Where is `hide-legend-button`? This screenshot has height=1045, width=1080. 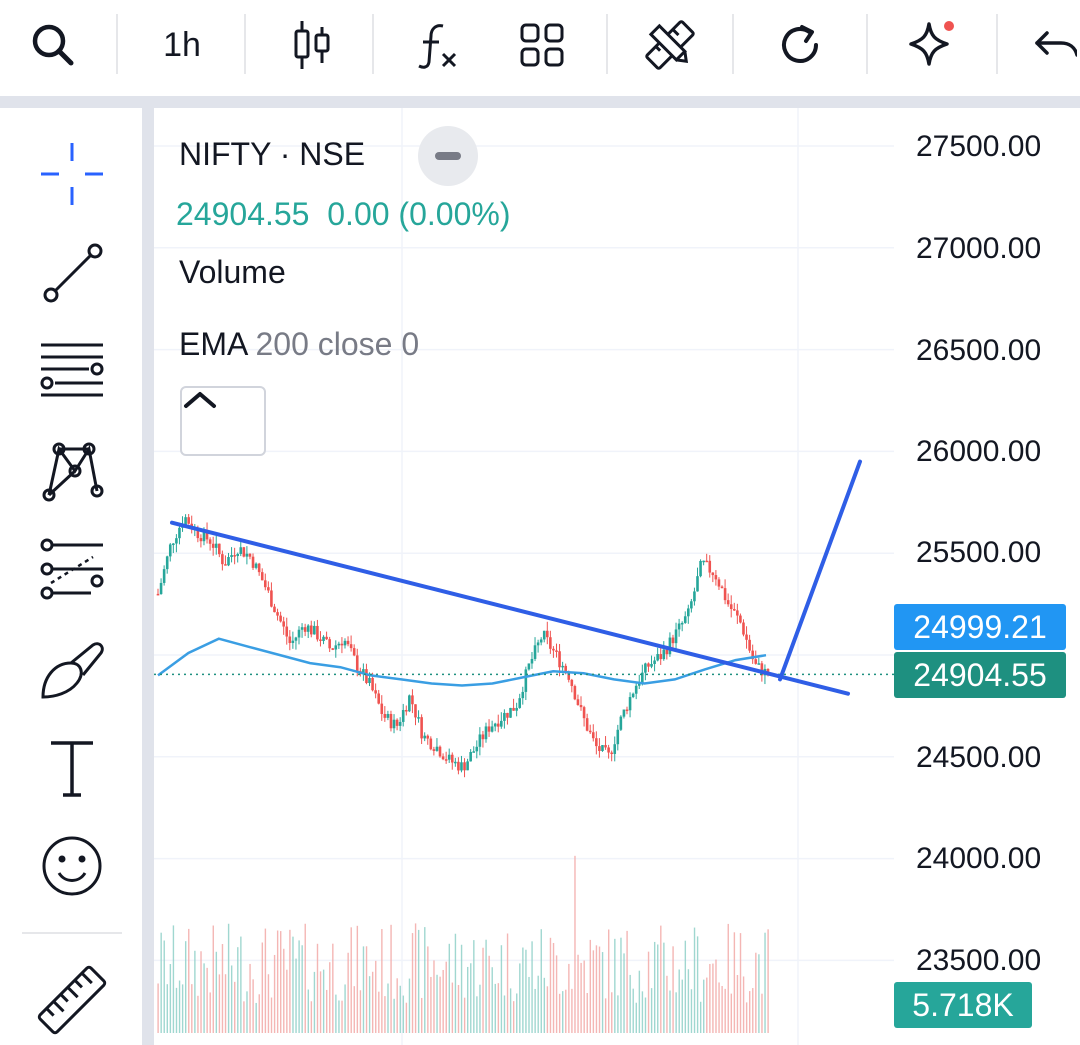 hide-legend-button is located at coordinates (448, 156).